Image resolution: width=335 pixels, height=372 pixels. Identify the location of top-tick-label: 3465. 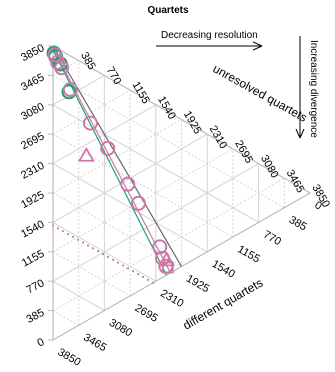
(295, 181).